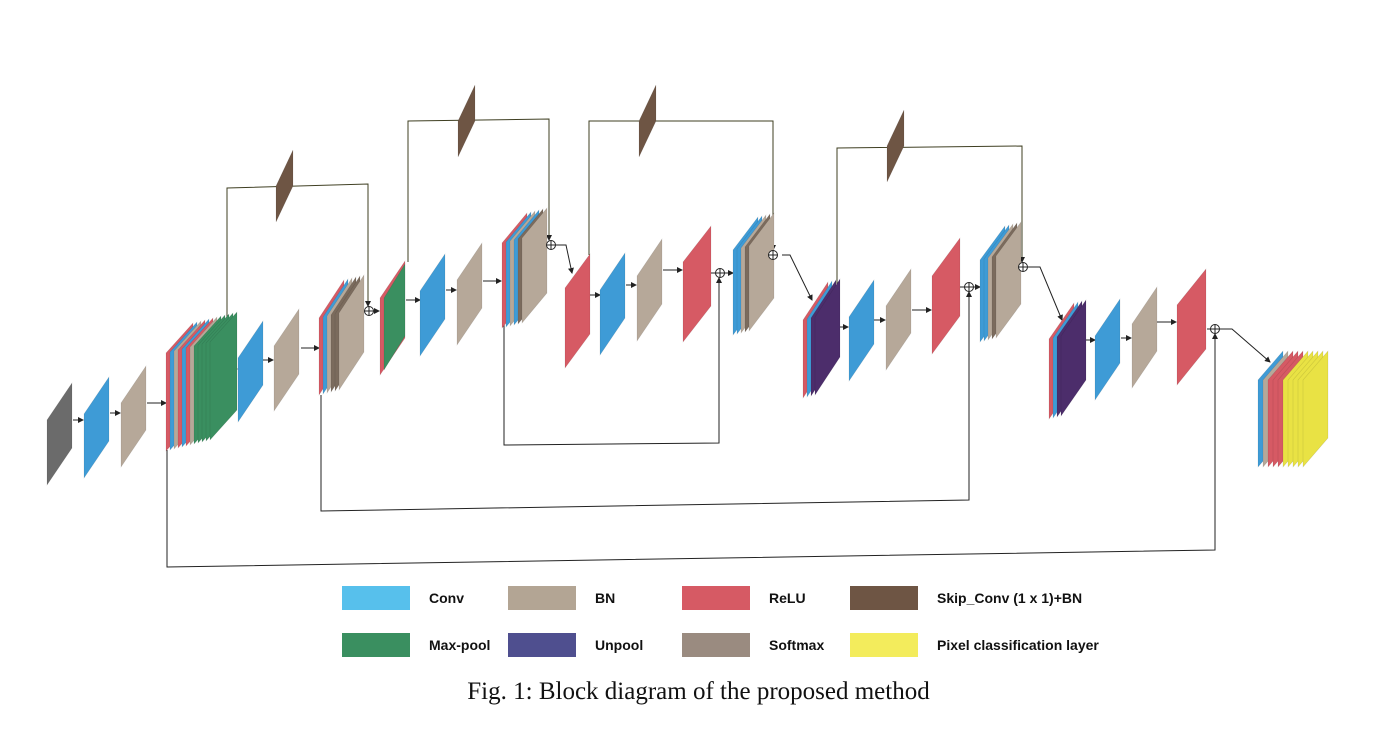  I want to click on legend-label: Max-pool, so click(459, 645).